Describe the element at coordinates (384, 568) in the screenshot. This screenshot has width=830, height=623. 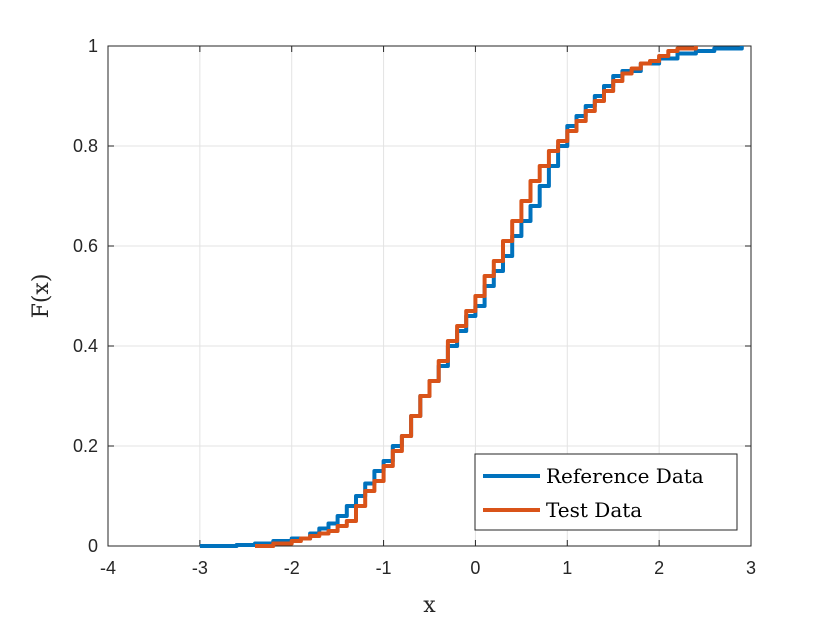
I see `x-tick-label: -1` at that location.